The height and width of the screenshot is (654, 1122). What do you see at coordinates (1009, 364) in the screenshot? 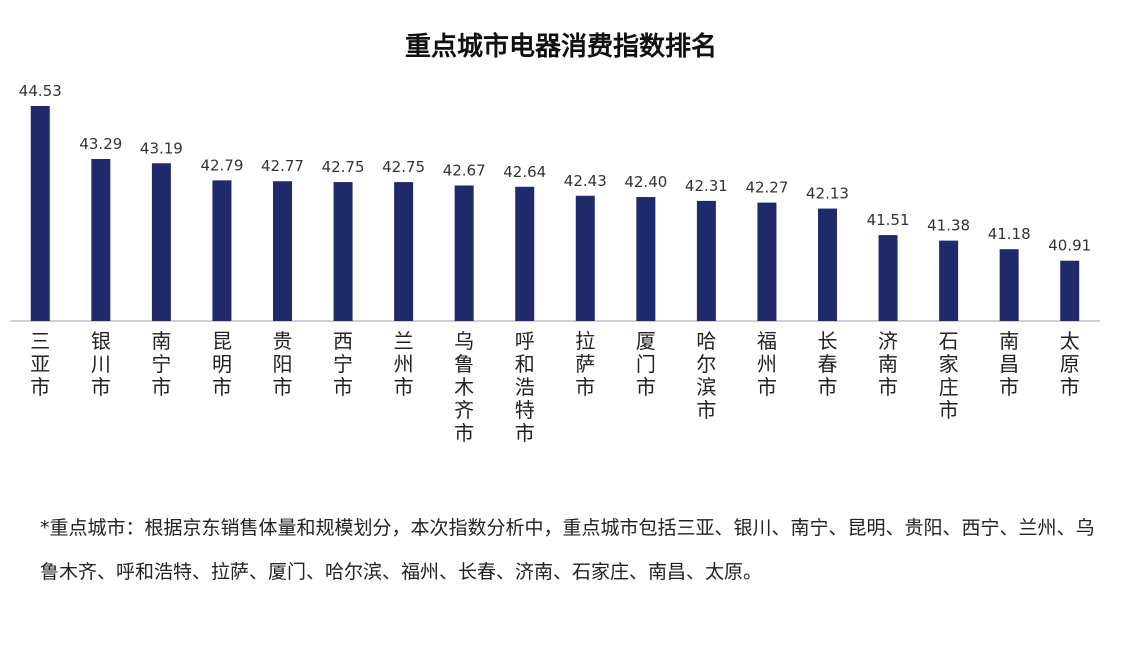
I see `category-label-16: 南昌市` at bounding box center [1009, 364].